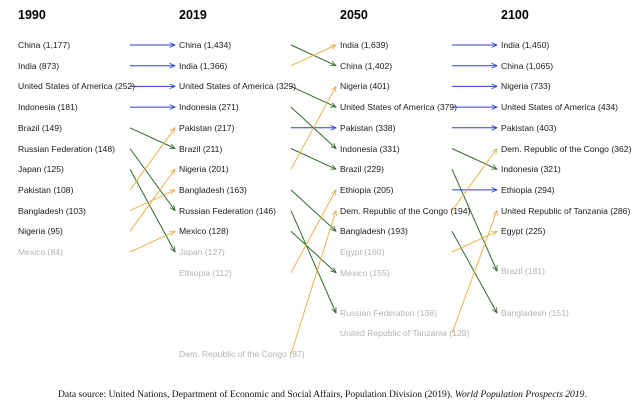  I want to click on country-name: Russian Federation, so click(377, 313).